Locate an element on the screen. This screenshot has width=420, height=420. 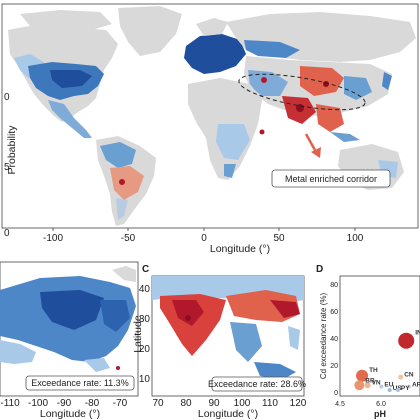
panel-d-y-tick-0: 80 is located at coordinates (334, 285).